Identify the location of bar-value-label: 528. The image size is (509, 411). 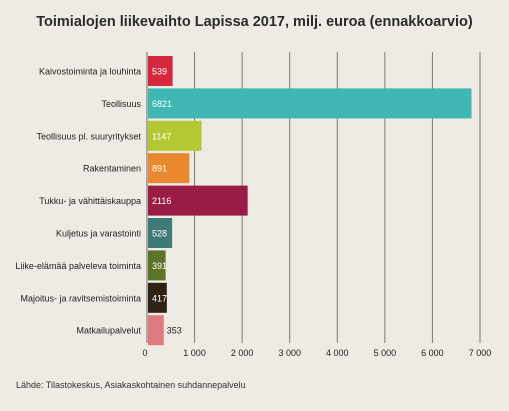
(159, 234).